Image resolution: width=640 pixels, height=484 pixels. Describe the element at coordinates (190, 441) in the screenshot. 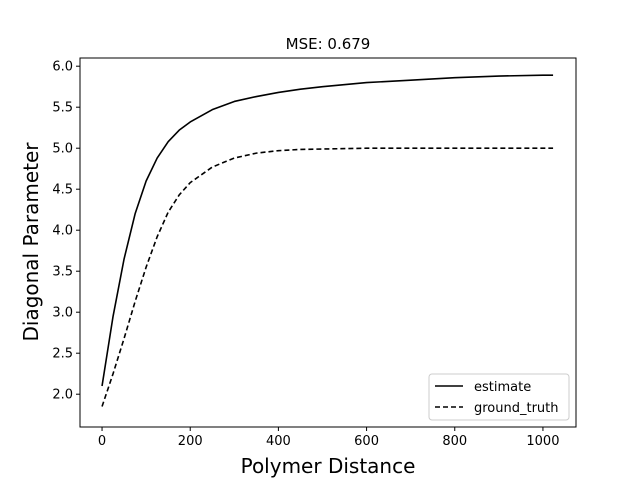

I see `x-tick-label: 200` at that location.